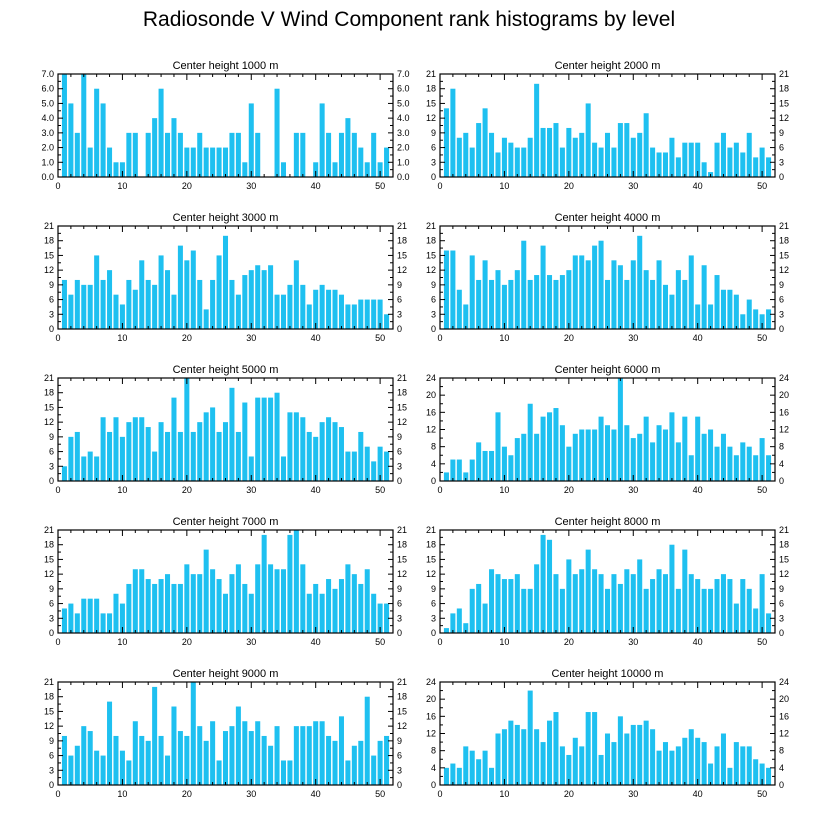 This screenshot has width=818, height=824. What do you see at coordinates (251, 490) in the screenshot?
I see `x-tick-label: 30` at bounding box center [251, 490].